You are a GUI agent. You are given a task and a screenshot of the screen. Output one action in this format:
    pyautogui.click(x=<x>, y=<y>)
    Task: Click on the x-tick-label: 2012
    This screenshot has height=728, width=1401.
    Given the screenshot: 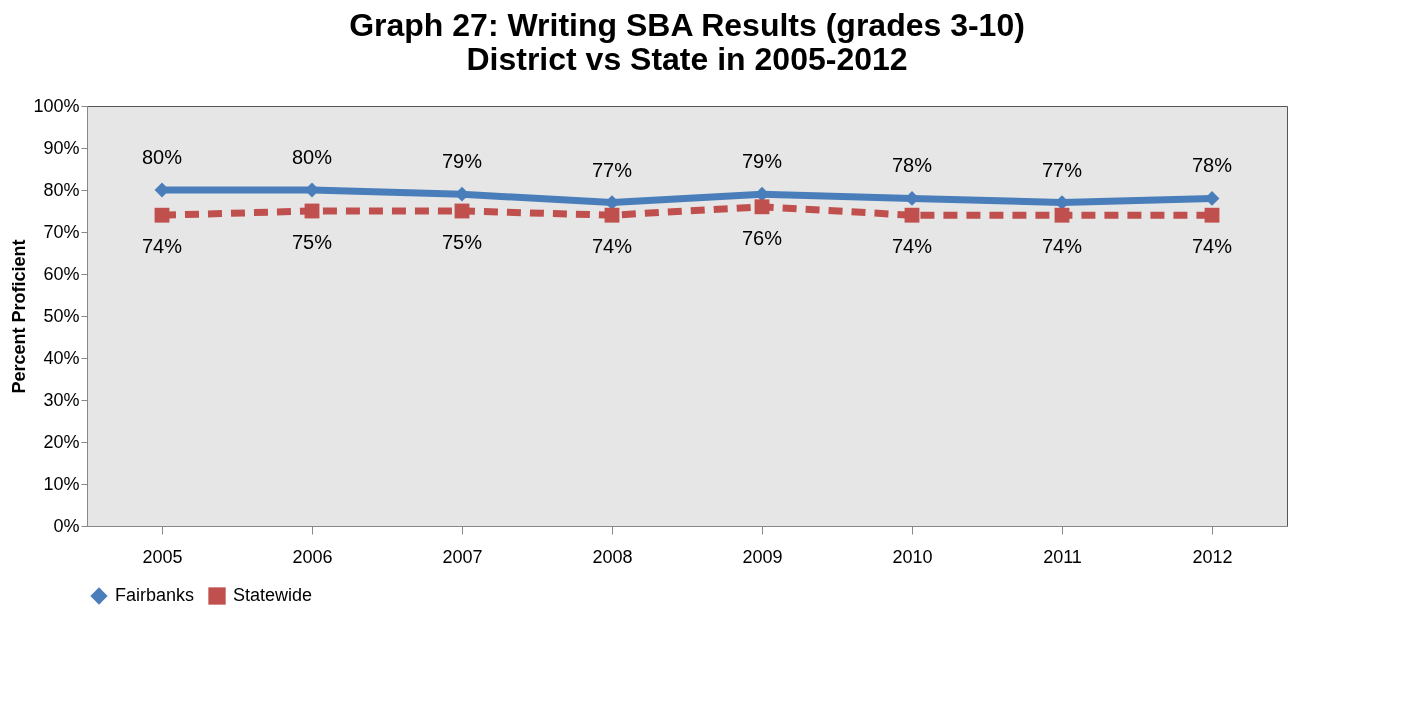 What is the action you would take?
    pyautogui.click(x=1212, y=556)
    